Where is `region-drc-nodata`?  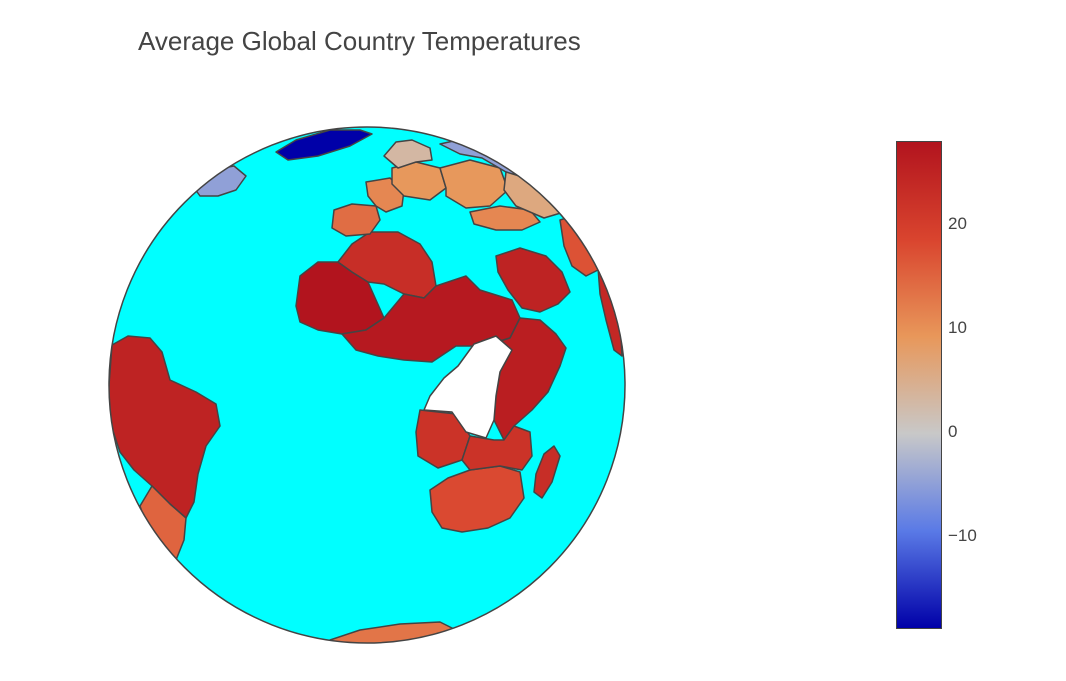
region-drc-nodata is located at coordinates (468, 387).